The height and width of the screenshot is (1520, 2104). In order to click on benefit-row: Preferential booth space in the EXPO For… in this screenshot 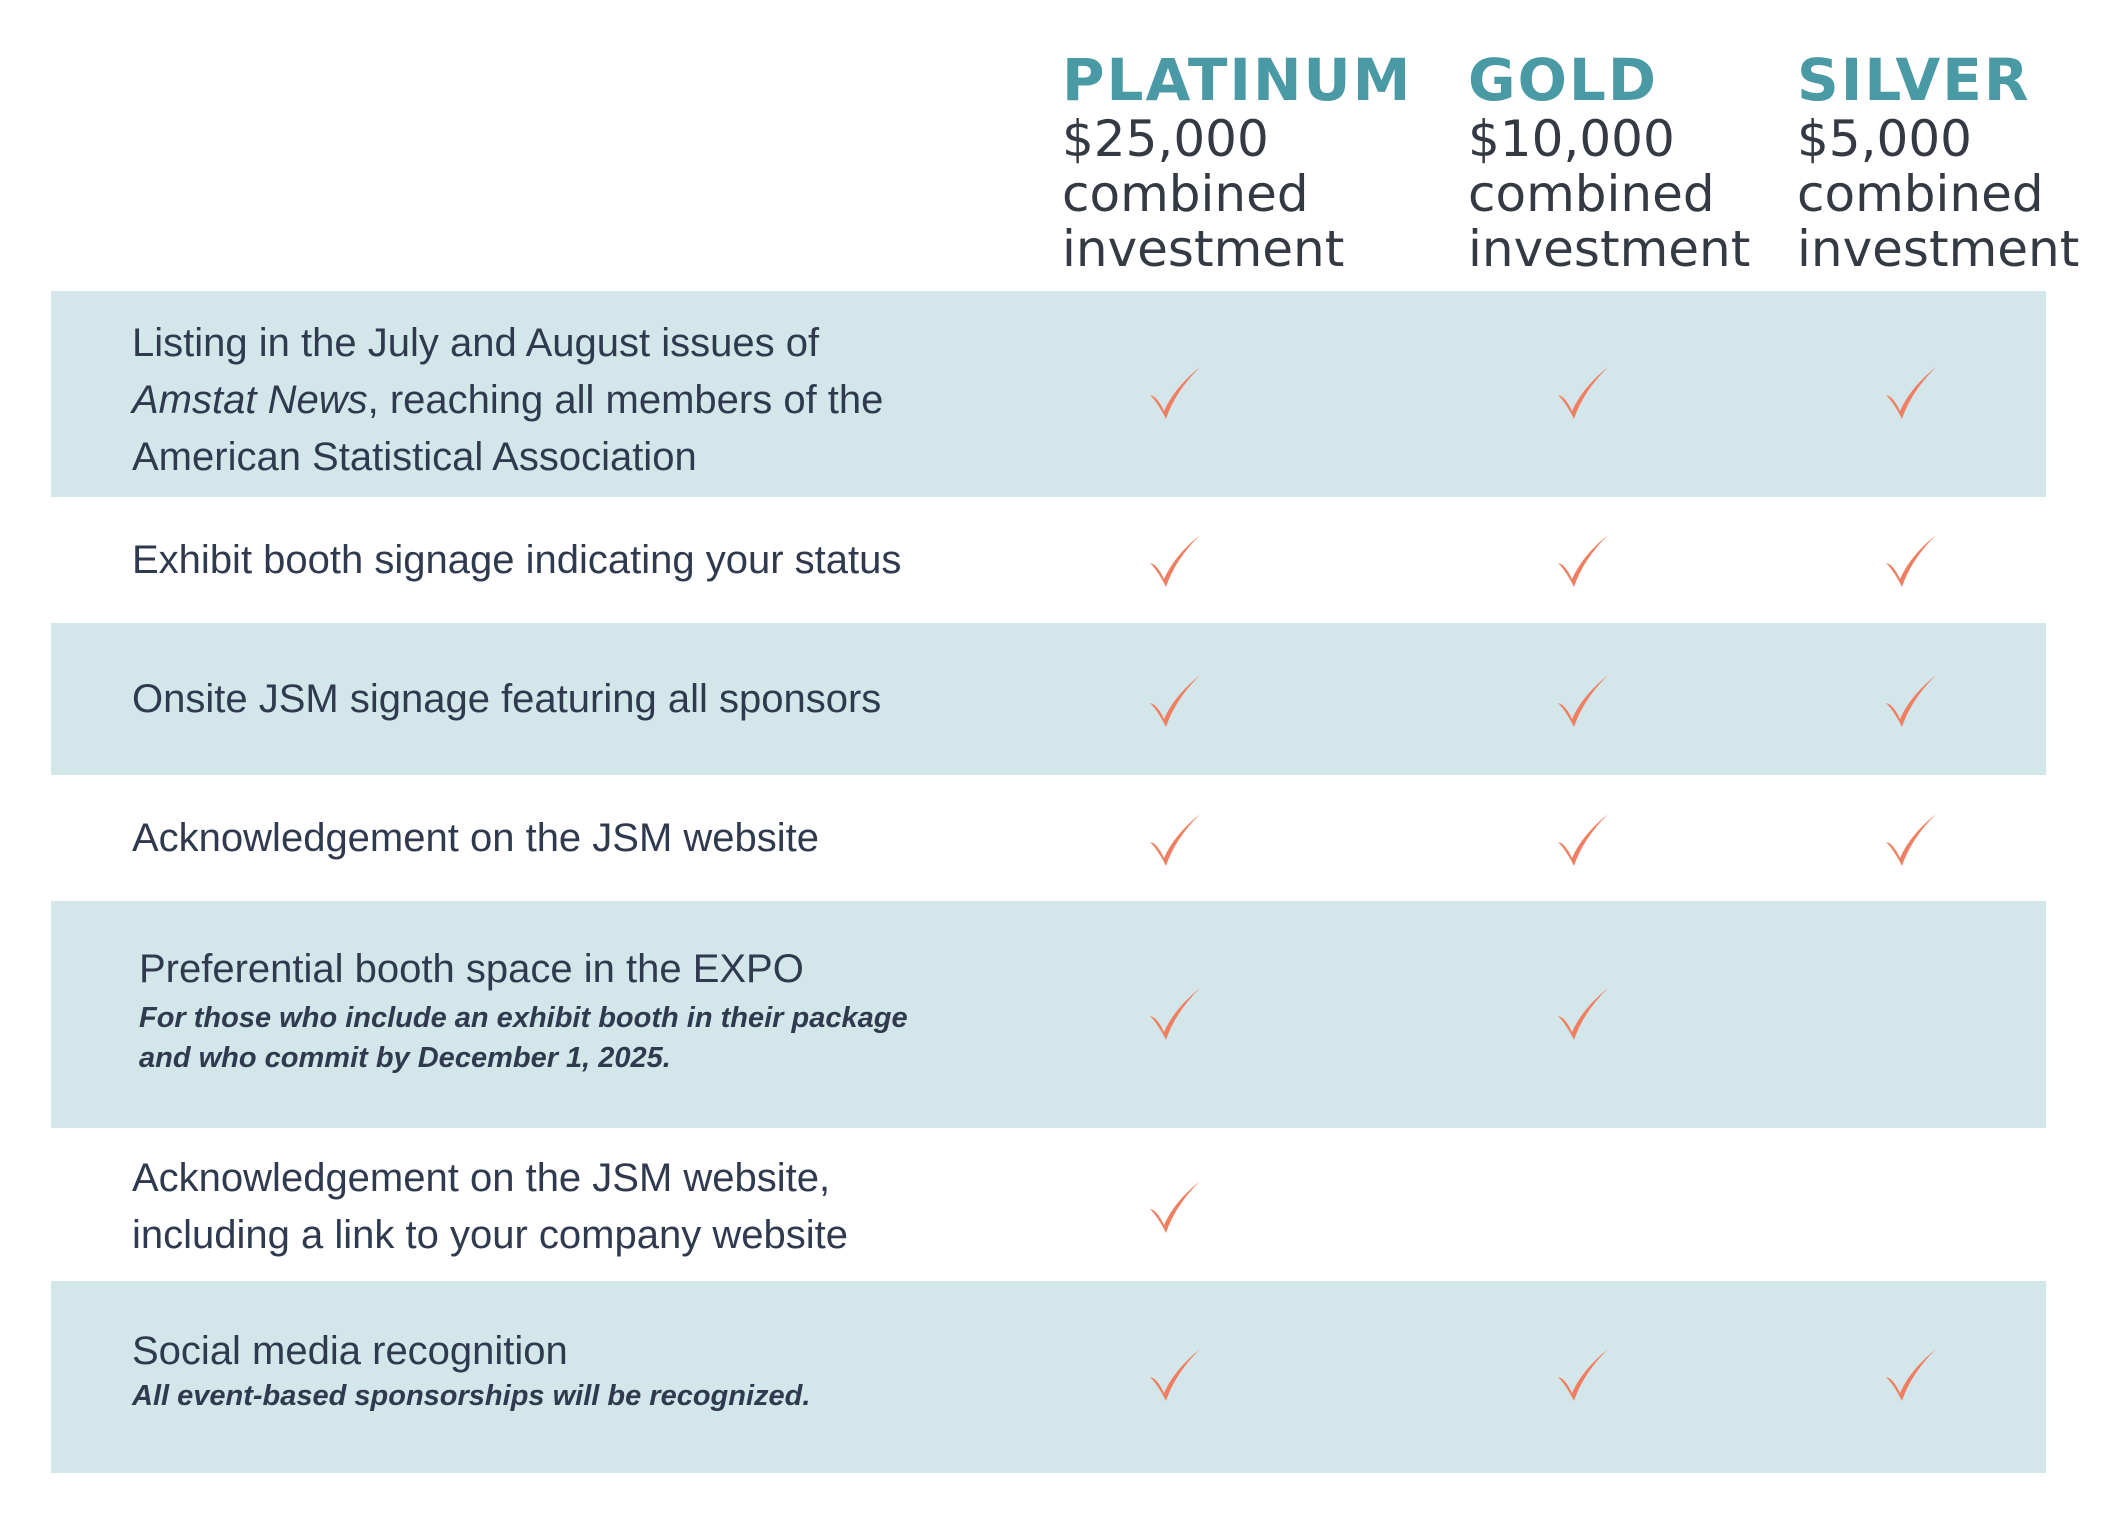, I will do `click(1048, 1014)`.